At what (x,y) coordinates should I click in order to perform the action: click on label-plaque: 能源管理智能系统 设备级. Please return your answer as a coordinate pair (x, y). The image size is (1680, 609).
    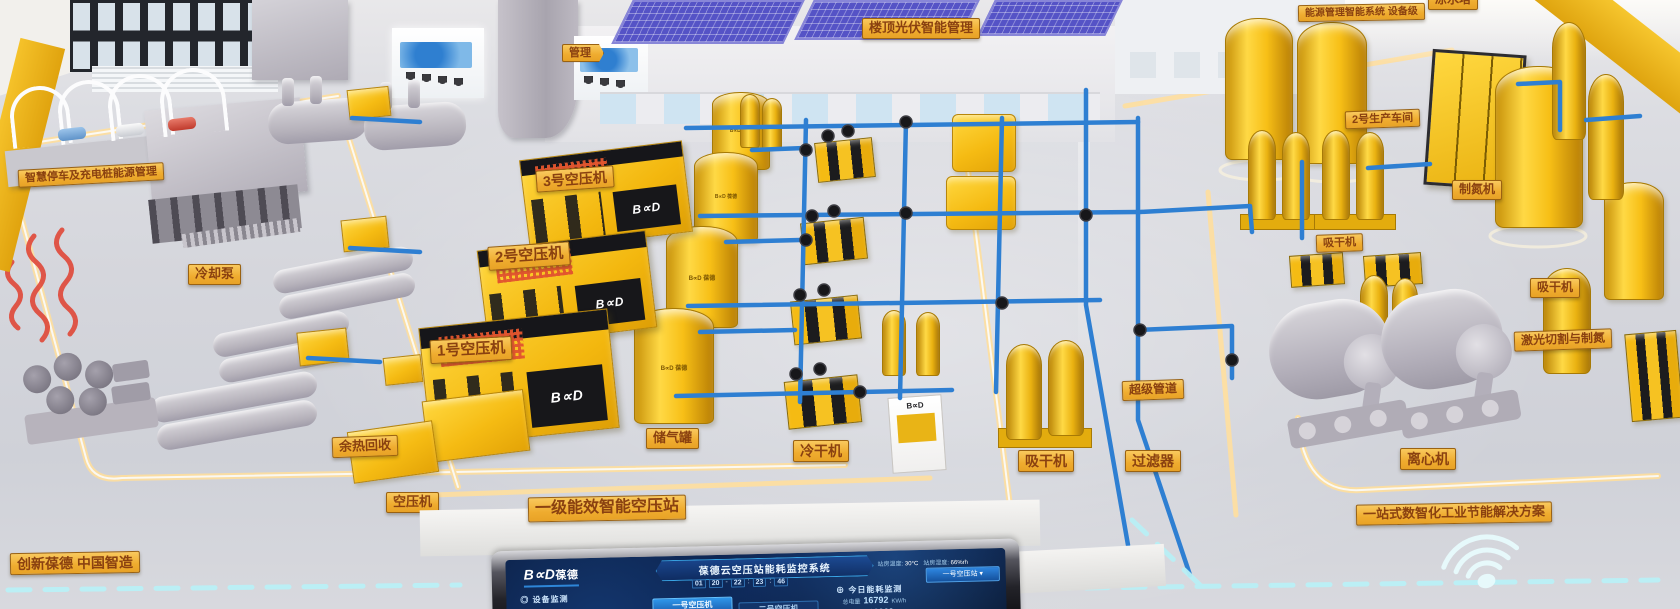
    Looking at the image, I should click on (1361, 12).